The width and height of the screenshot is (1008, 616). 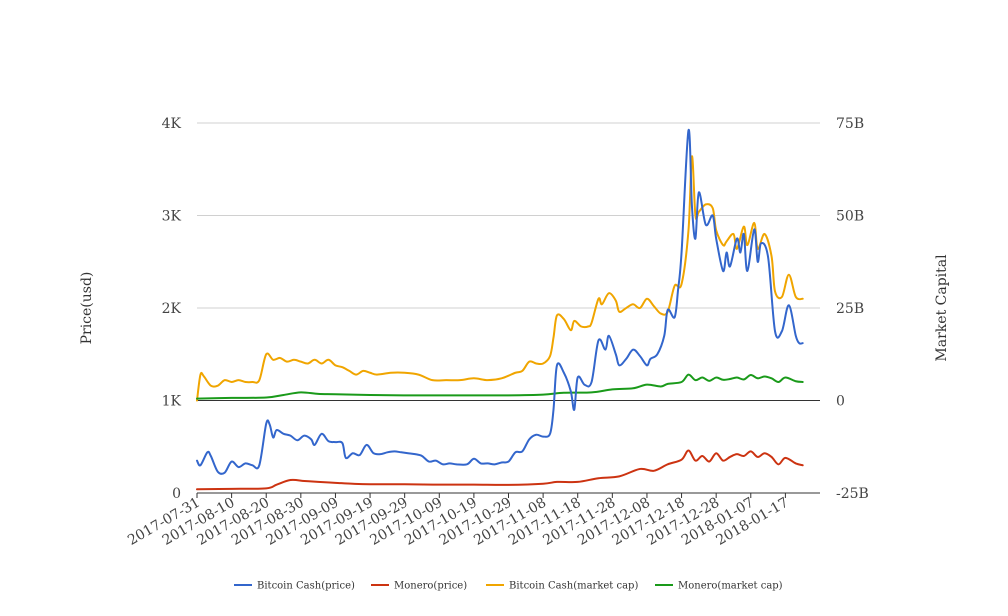 What do you see at coordinates (176, 494) in the screenshot?
I see `left-tick-label: 0` at bounding box center [176, 494].